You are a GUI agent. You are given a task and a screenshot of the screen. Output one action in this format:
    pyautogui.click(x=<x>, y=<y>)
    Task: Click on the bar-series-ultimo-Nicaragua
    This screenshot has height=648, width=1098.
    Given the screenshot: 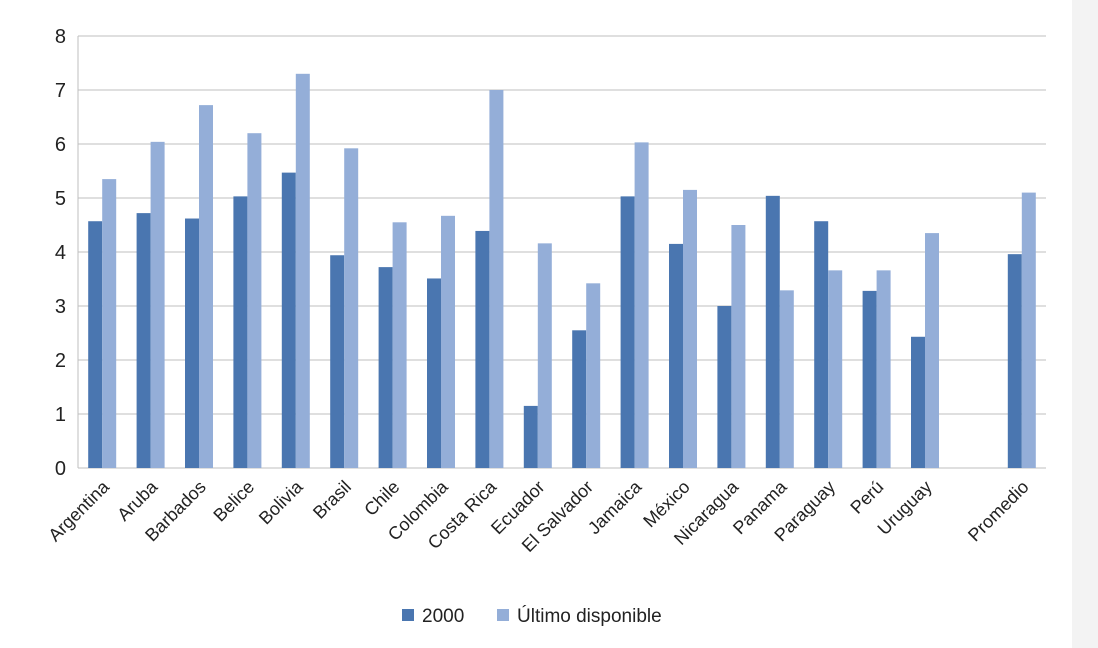 What is the action you would take?
    pyautogui.click(x=738, y=346)
    